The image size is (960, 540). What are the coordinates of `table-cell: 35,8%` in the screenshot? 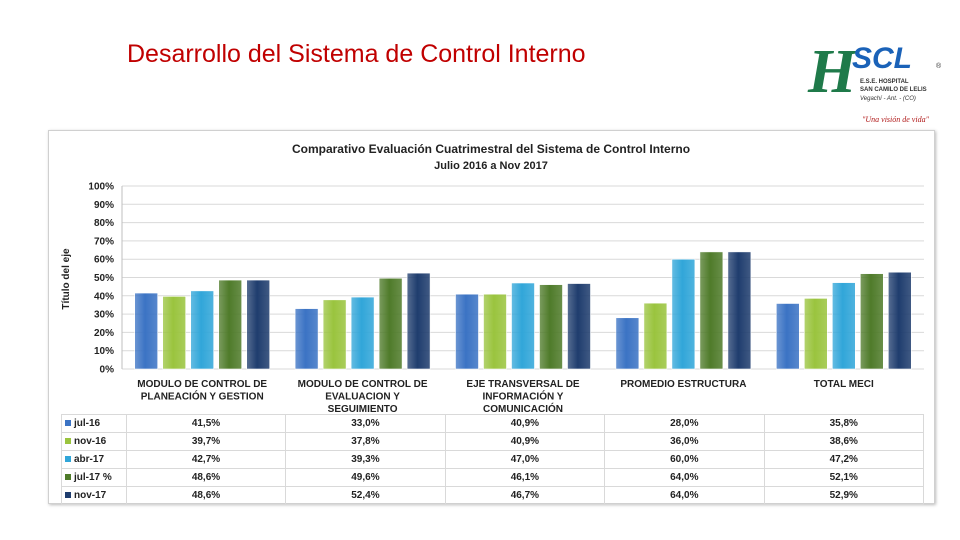 It's located at (844, 423).